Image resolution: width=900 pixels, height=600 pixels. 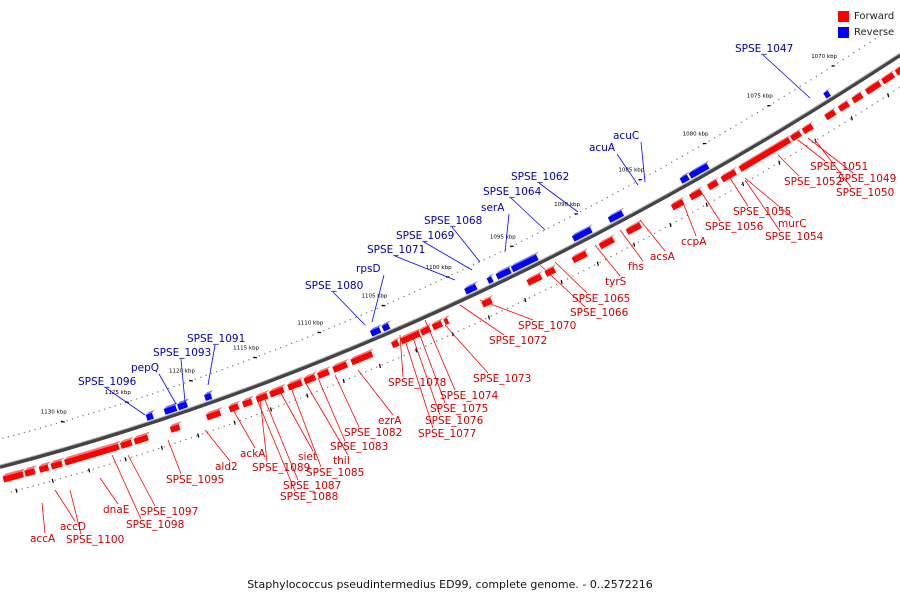 I want to click on gene-label-reverse: SPSE_1068, so click(x=453, y=221).